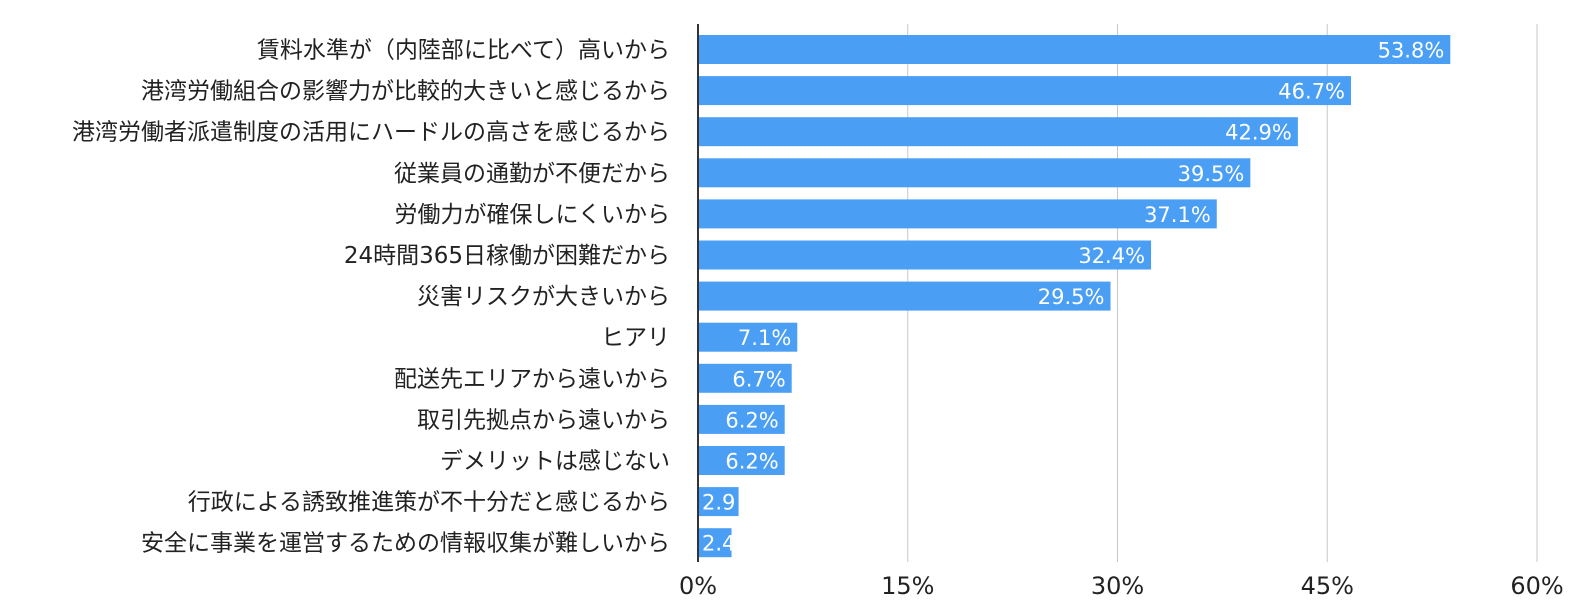 The height and width of the screenshot is (606, 1580). What do you see at coordinates (1258, 133) in the screenshot?
I see `data-label: 42.9%` at bounding box center [1258, 133].